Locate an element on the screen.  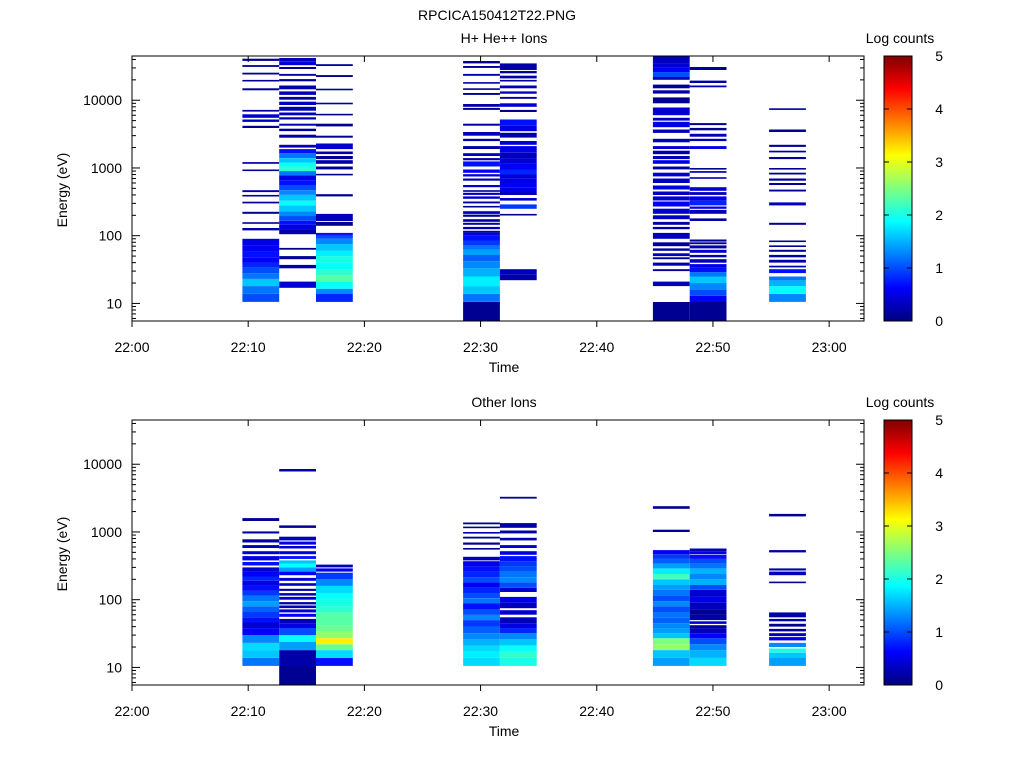
x-tick-label: 22:30 is located at coordinates (480, 711).